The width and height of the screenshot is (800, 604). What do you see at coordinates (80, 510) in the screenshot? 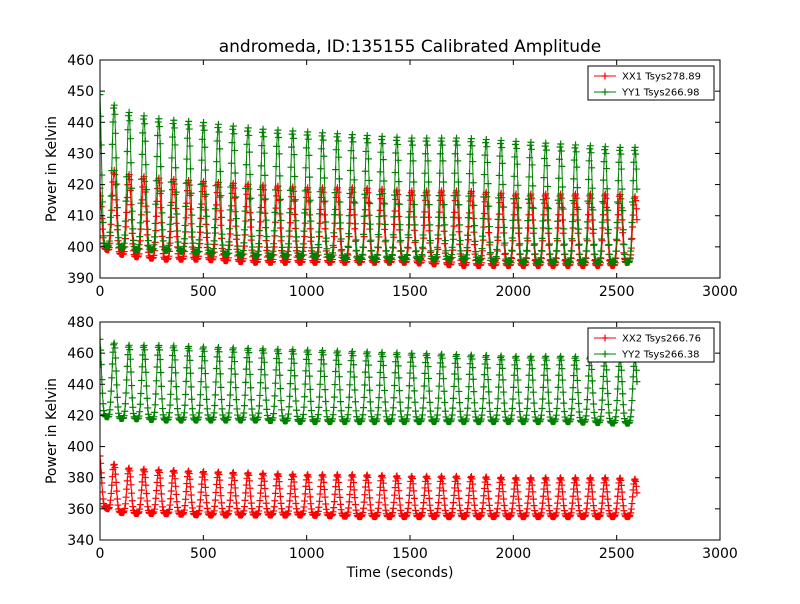
I see `y-tick-label: 360` at bounding box center [80, 510].